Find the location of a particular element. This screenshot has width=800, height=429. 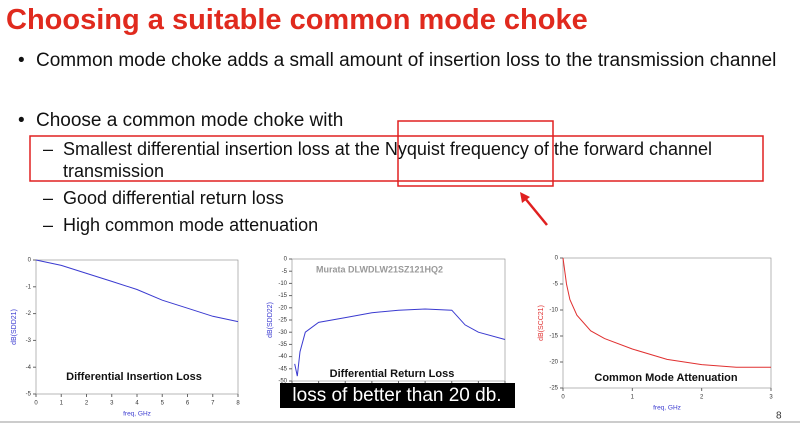

y-axis-label: dB(SDD22) is located at coordinates (270, 320).